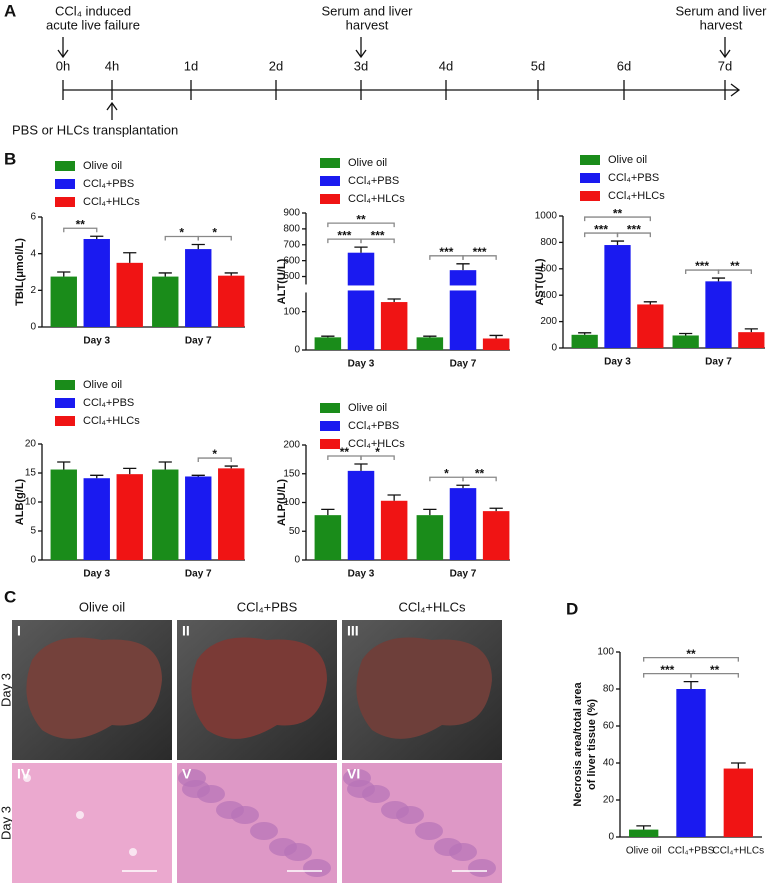 This screenshot has height=895, width=778. I want to click on event-label: acute live failure, so click(93, 24).